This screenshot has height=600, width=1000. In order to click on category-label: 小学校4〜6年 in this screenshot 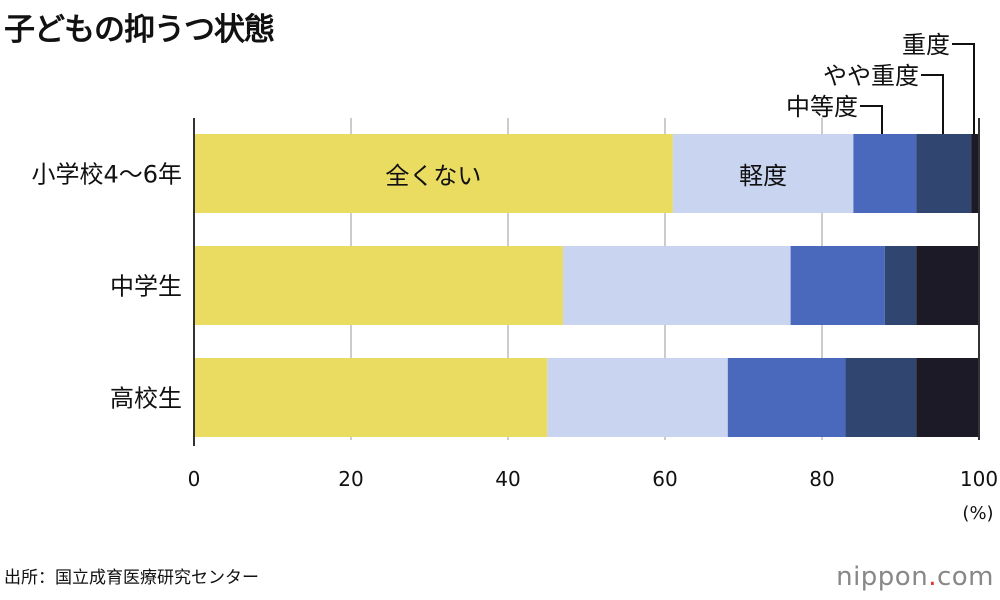, I will do `click(106, 175)`.